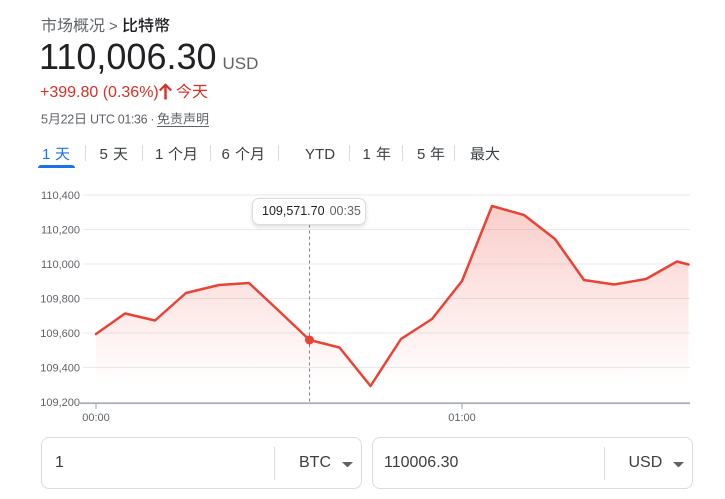 The height and width of the screenshot is (499, 725). I want to click on svg-text: 00:00, so click(96, 418).